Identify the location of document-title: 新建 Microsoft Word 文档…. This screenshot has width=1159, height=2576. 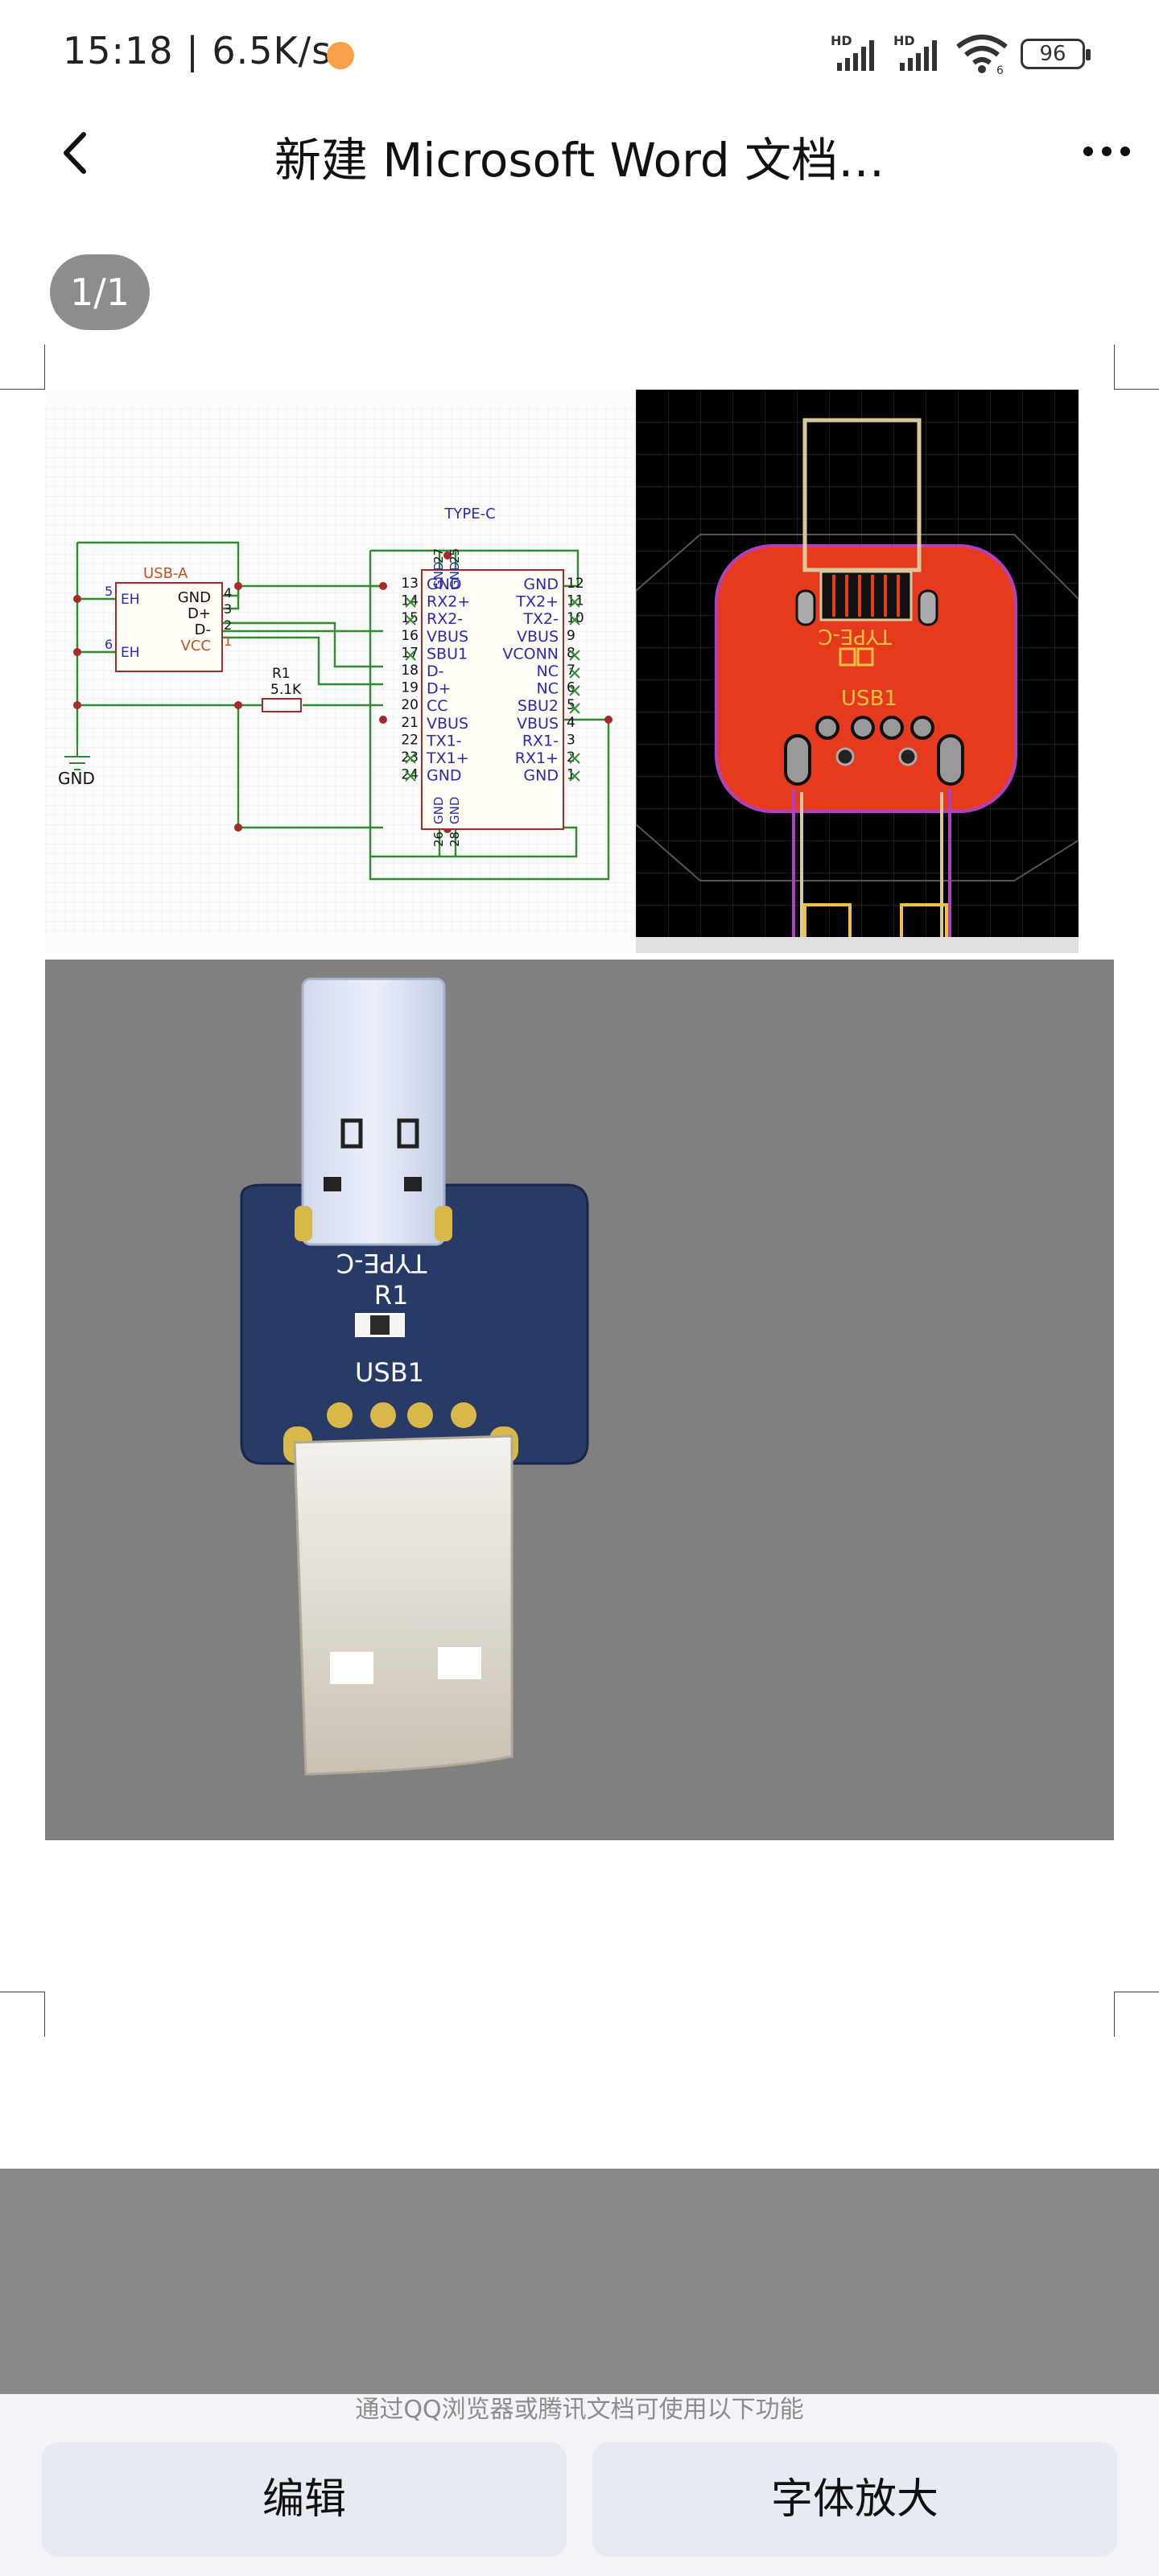
(579, 160).